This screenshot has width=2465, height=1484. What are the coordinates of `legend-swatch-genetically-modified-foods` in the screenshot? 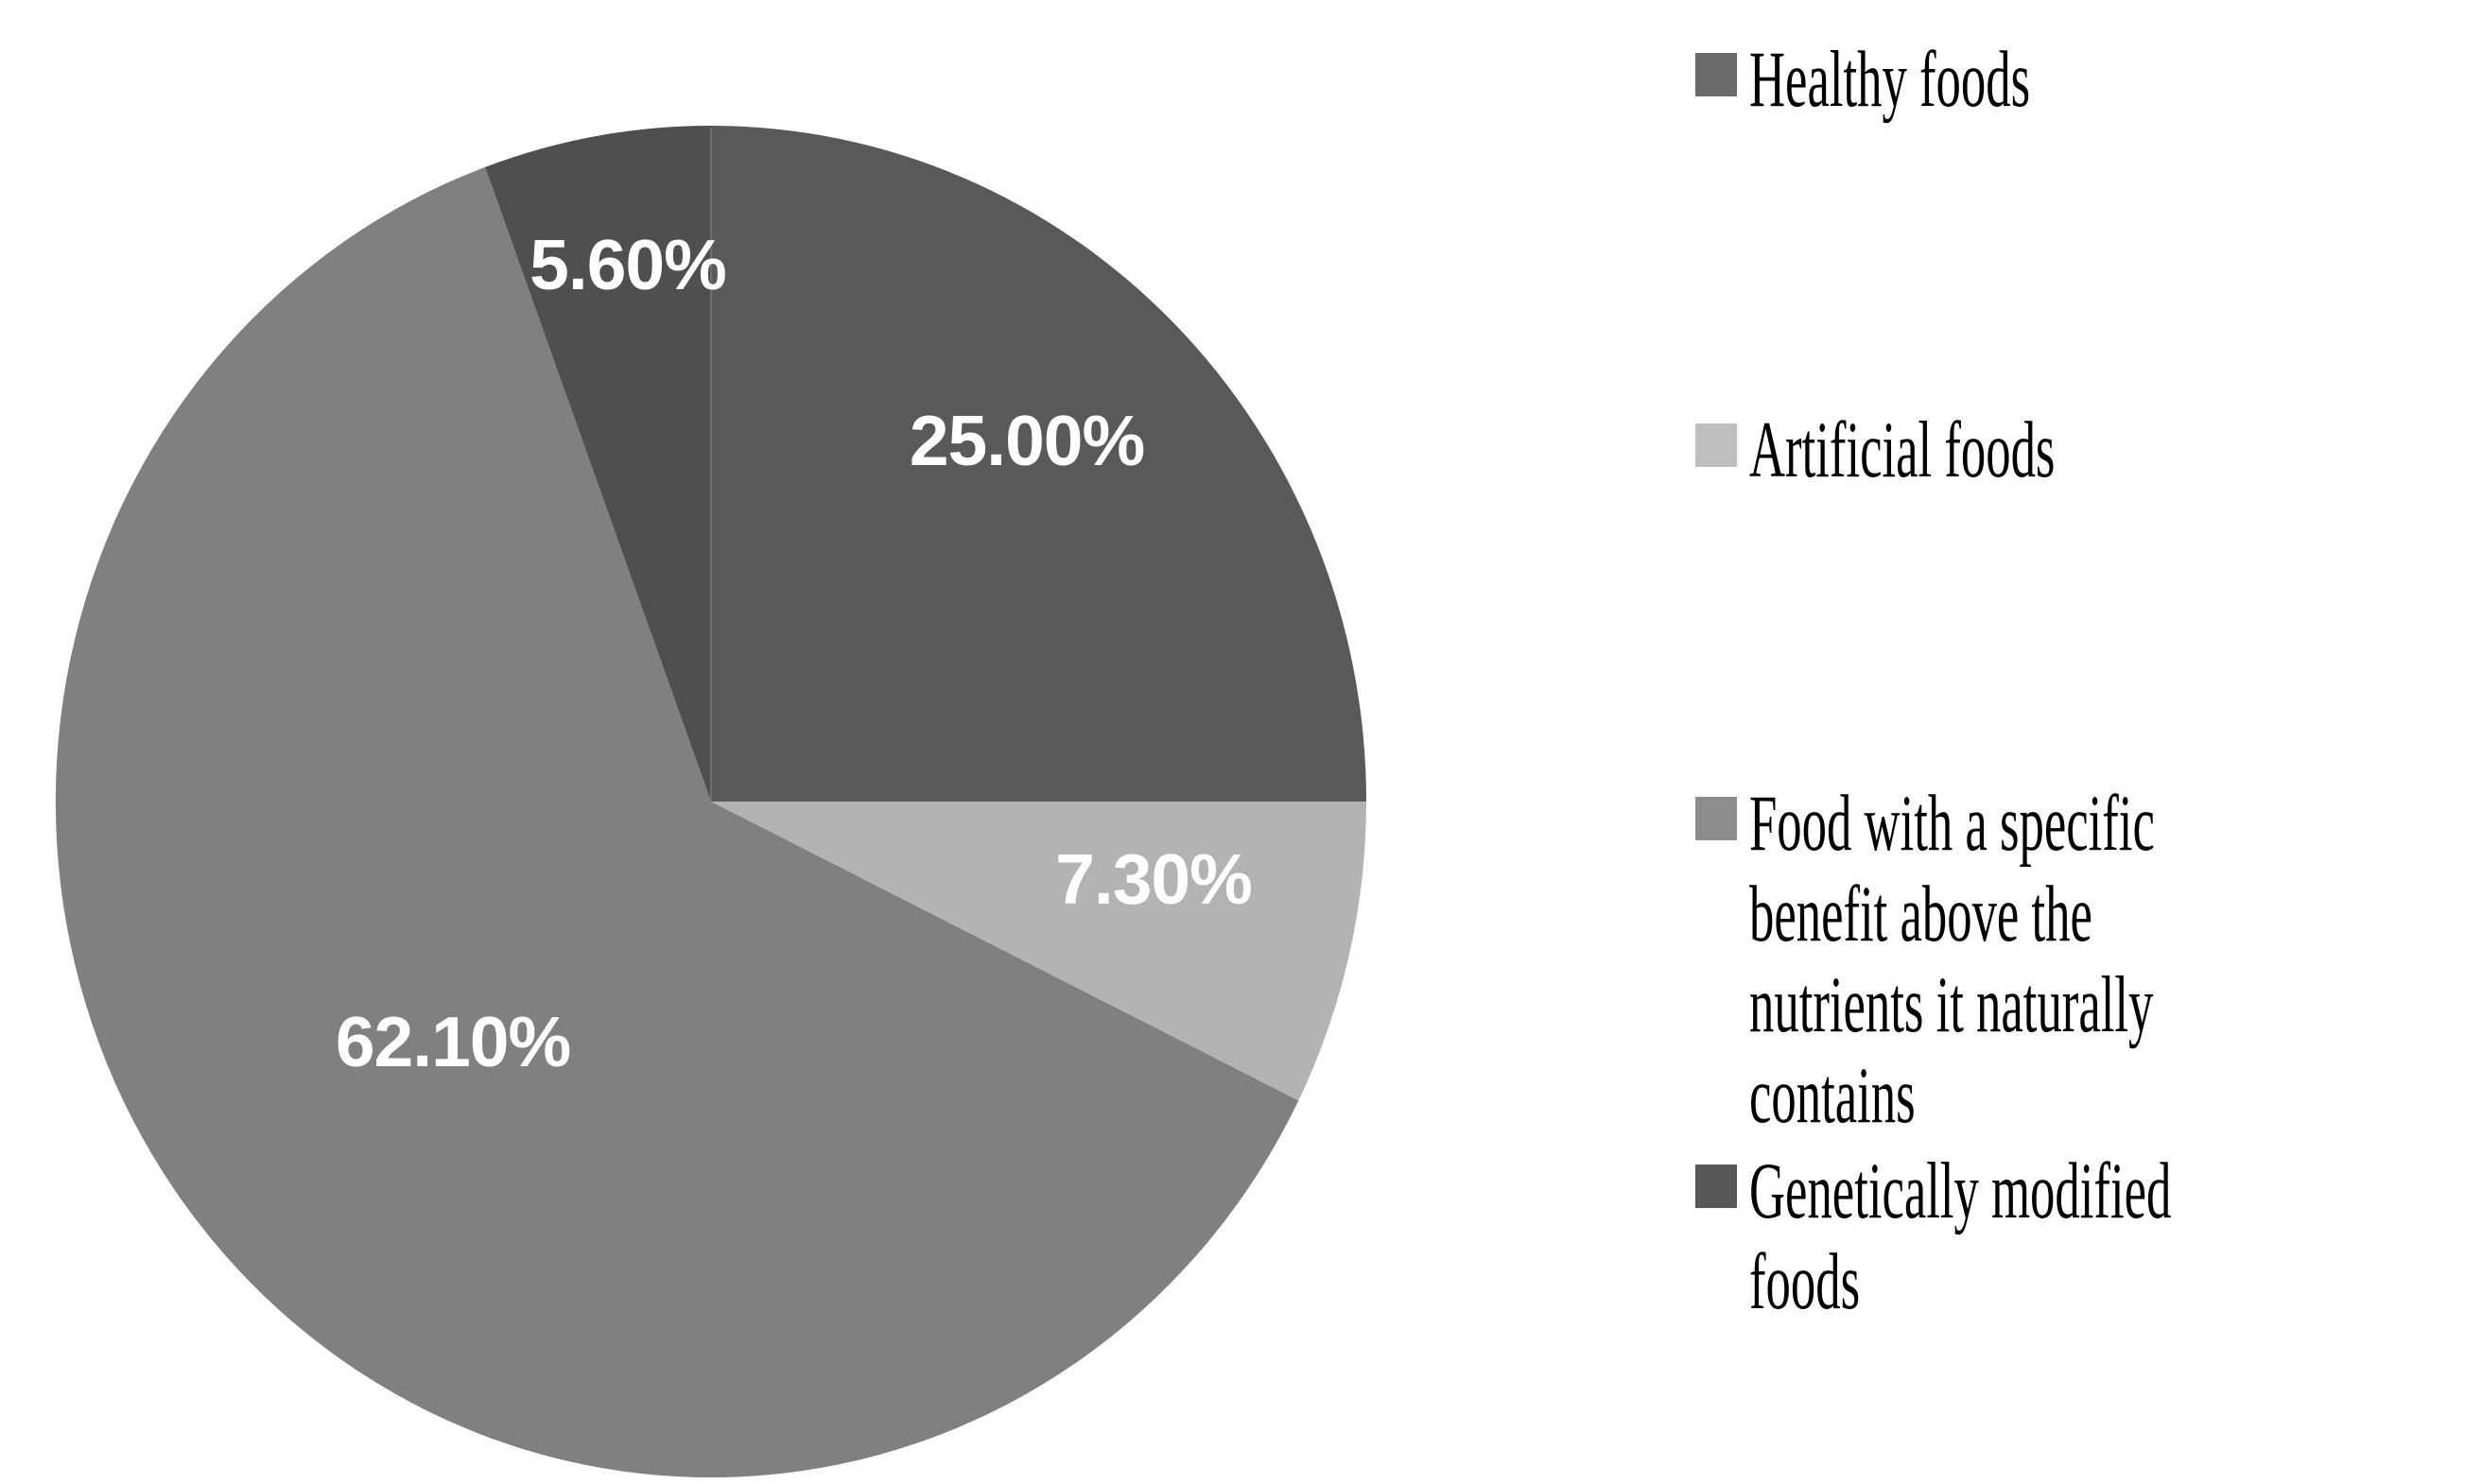 It's located at (1716, 1186).